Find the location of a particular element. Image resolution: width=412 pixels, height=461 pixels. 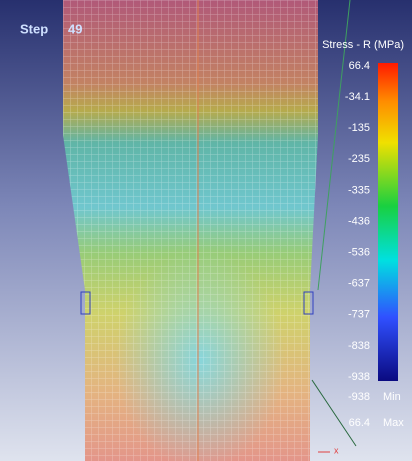

legend-max-value: 66.4 is located at coordinates (359, 423).